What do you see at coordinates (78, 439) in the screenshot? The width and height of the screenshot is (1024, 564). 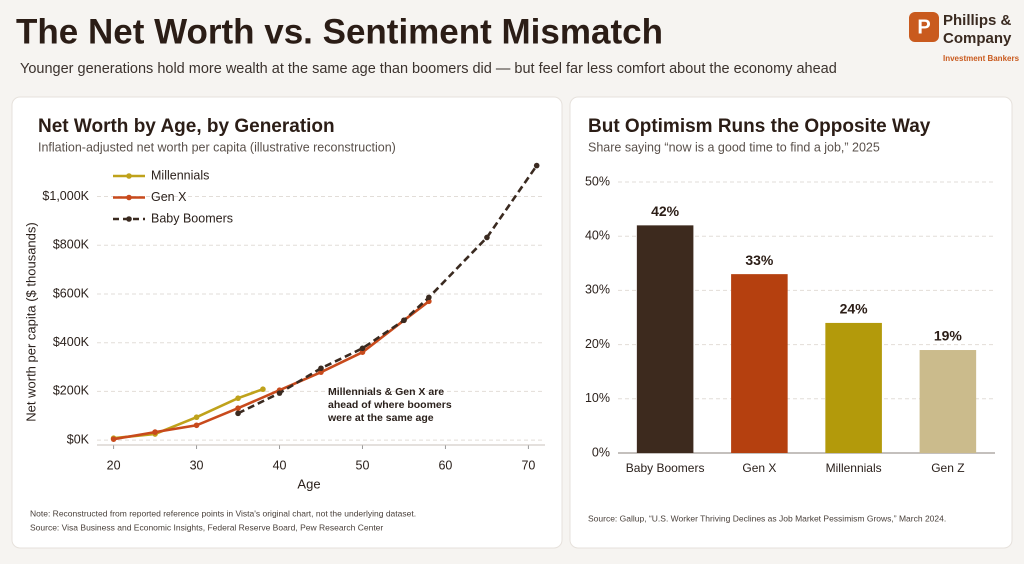 I see `y-tick-label: $0K` at bounding box center [78, 439].